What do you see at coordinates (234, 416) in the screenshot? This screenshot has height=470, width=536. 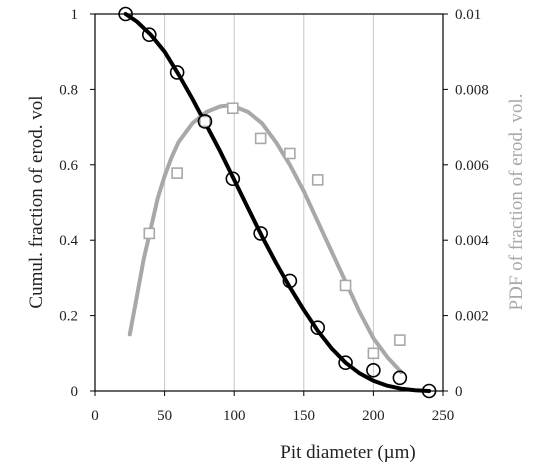 I see `x-tick-label: 100` at bounding box center [234, 416].